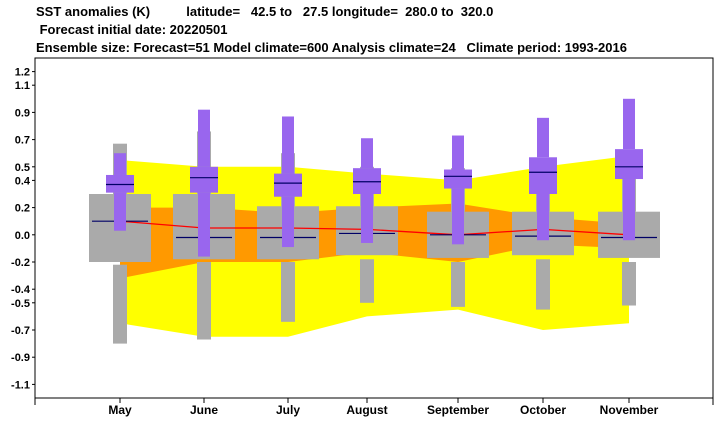 The width and height of the screenshot is (720, 421). What do you see at coordinates (22, 86) in the screenshot?
I see `y-tick-label: 1.1` at bounding box center [22, 86].